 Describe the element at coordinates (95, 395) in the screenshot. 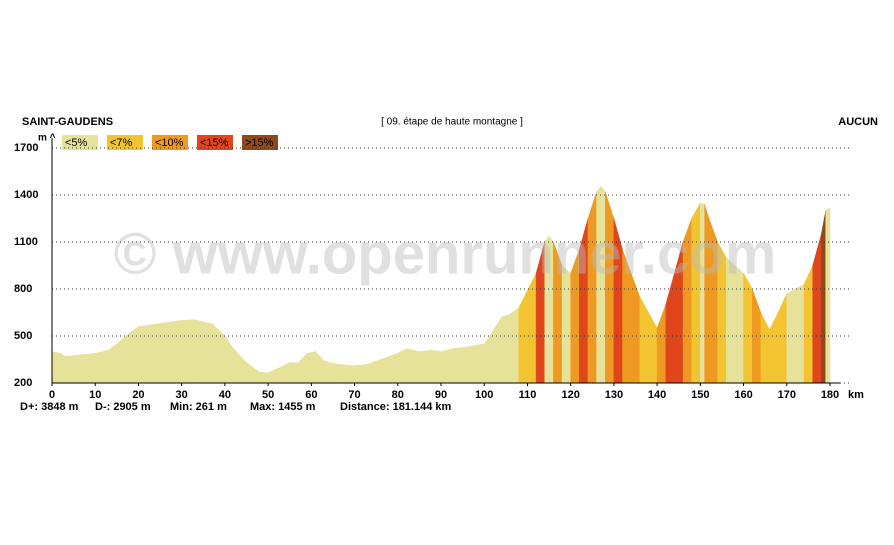

I see `x-tick-label: 10` at that location.